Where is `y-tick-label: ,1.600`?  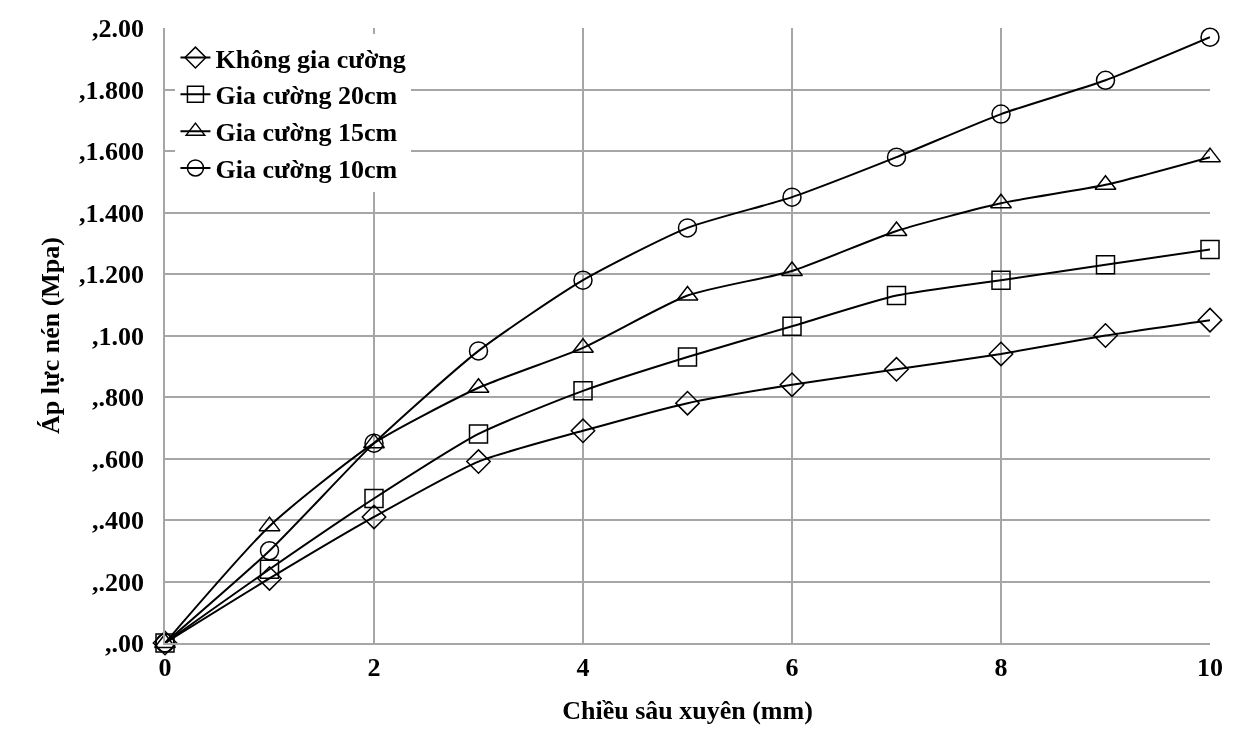
y-tick-label: ,1.600 is located at coordinates (112, 152).